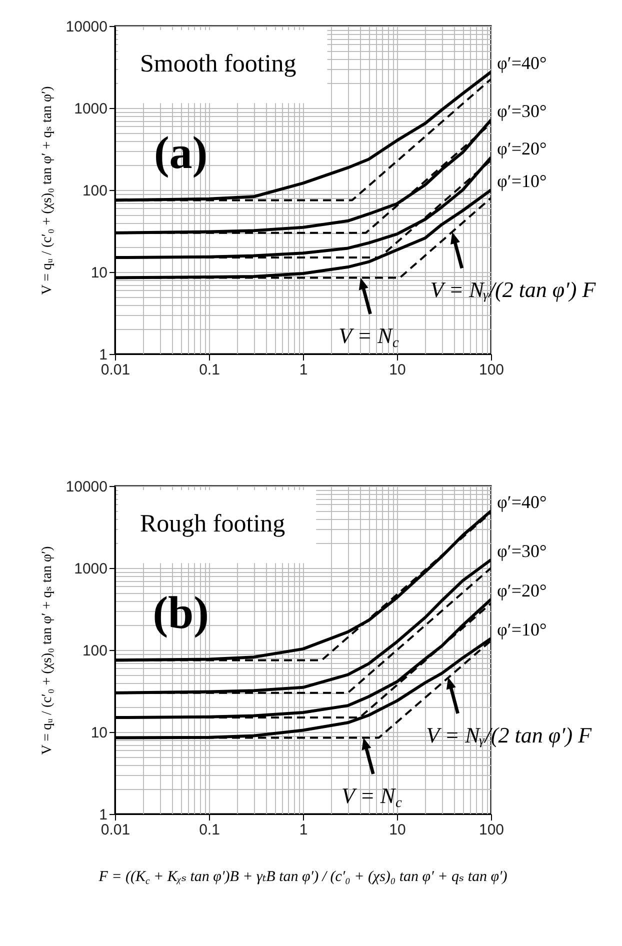 The width and height of the screenshot is (622, 946). I want to click on text: Rough footing, so click(213, 524).